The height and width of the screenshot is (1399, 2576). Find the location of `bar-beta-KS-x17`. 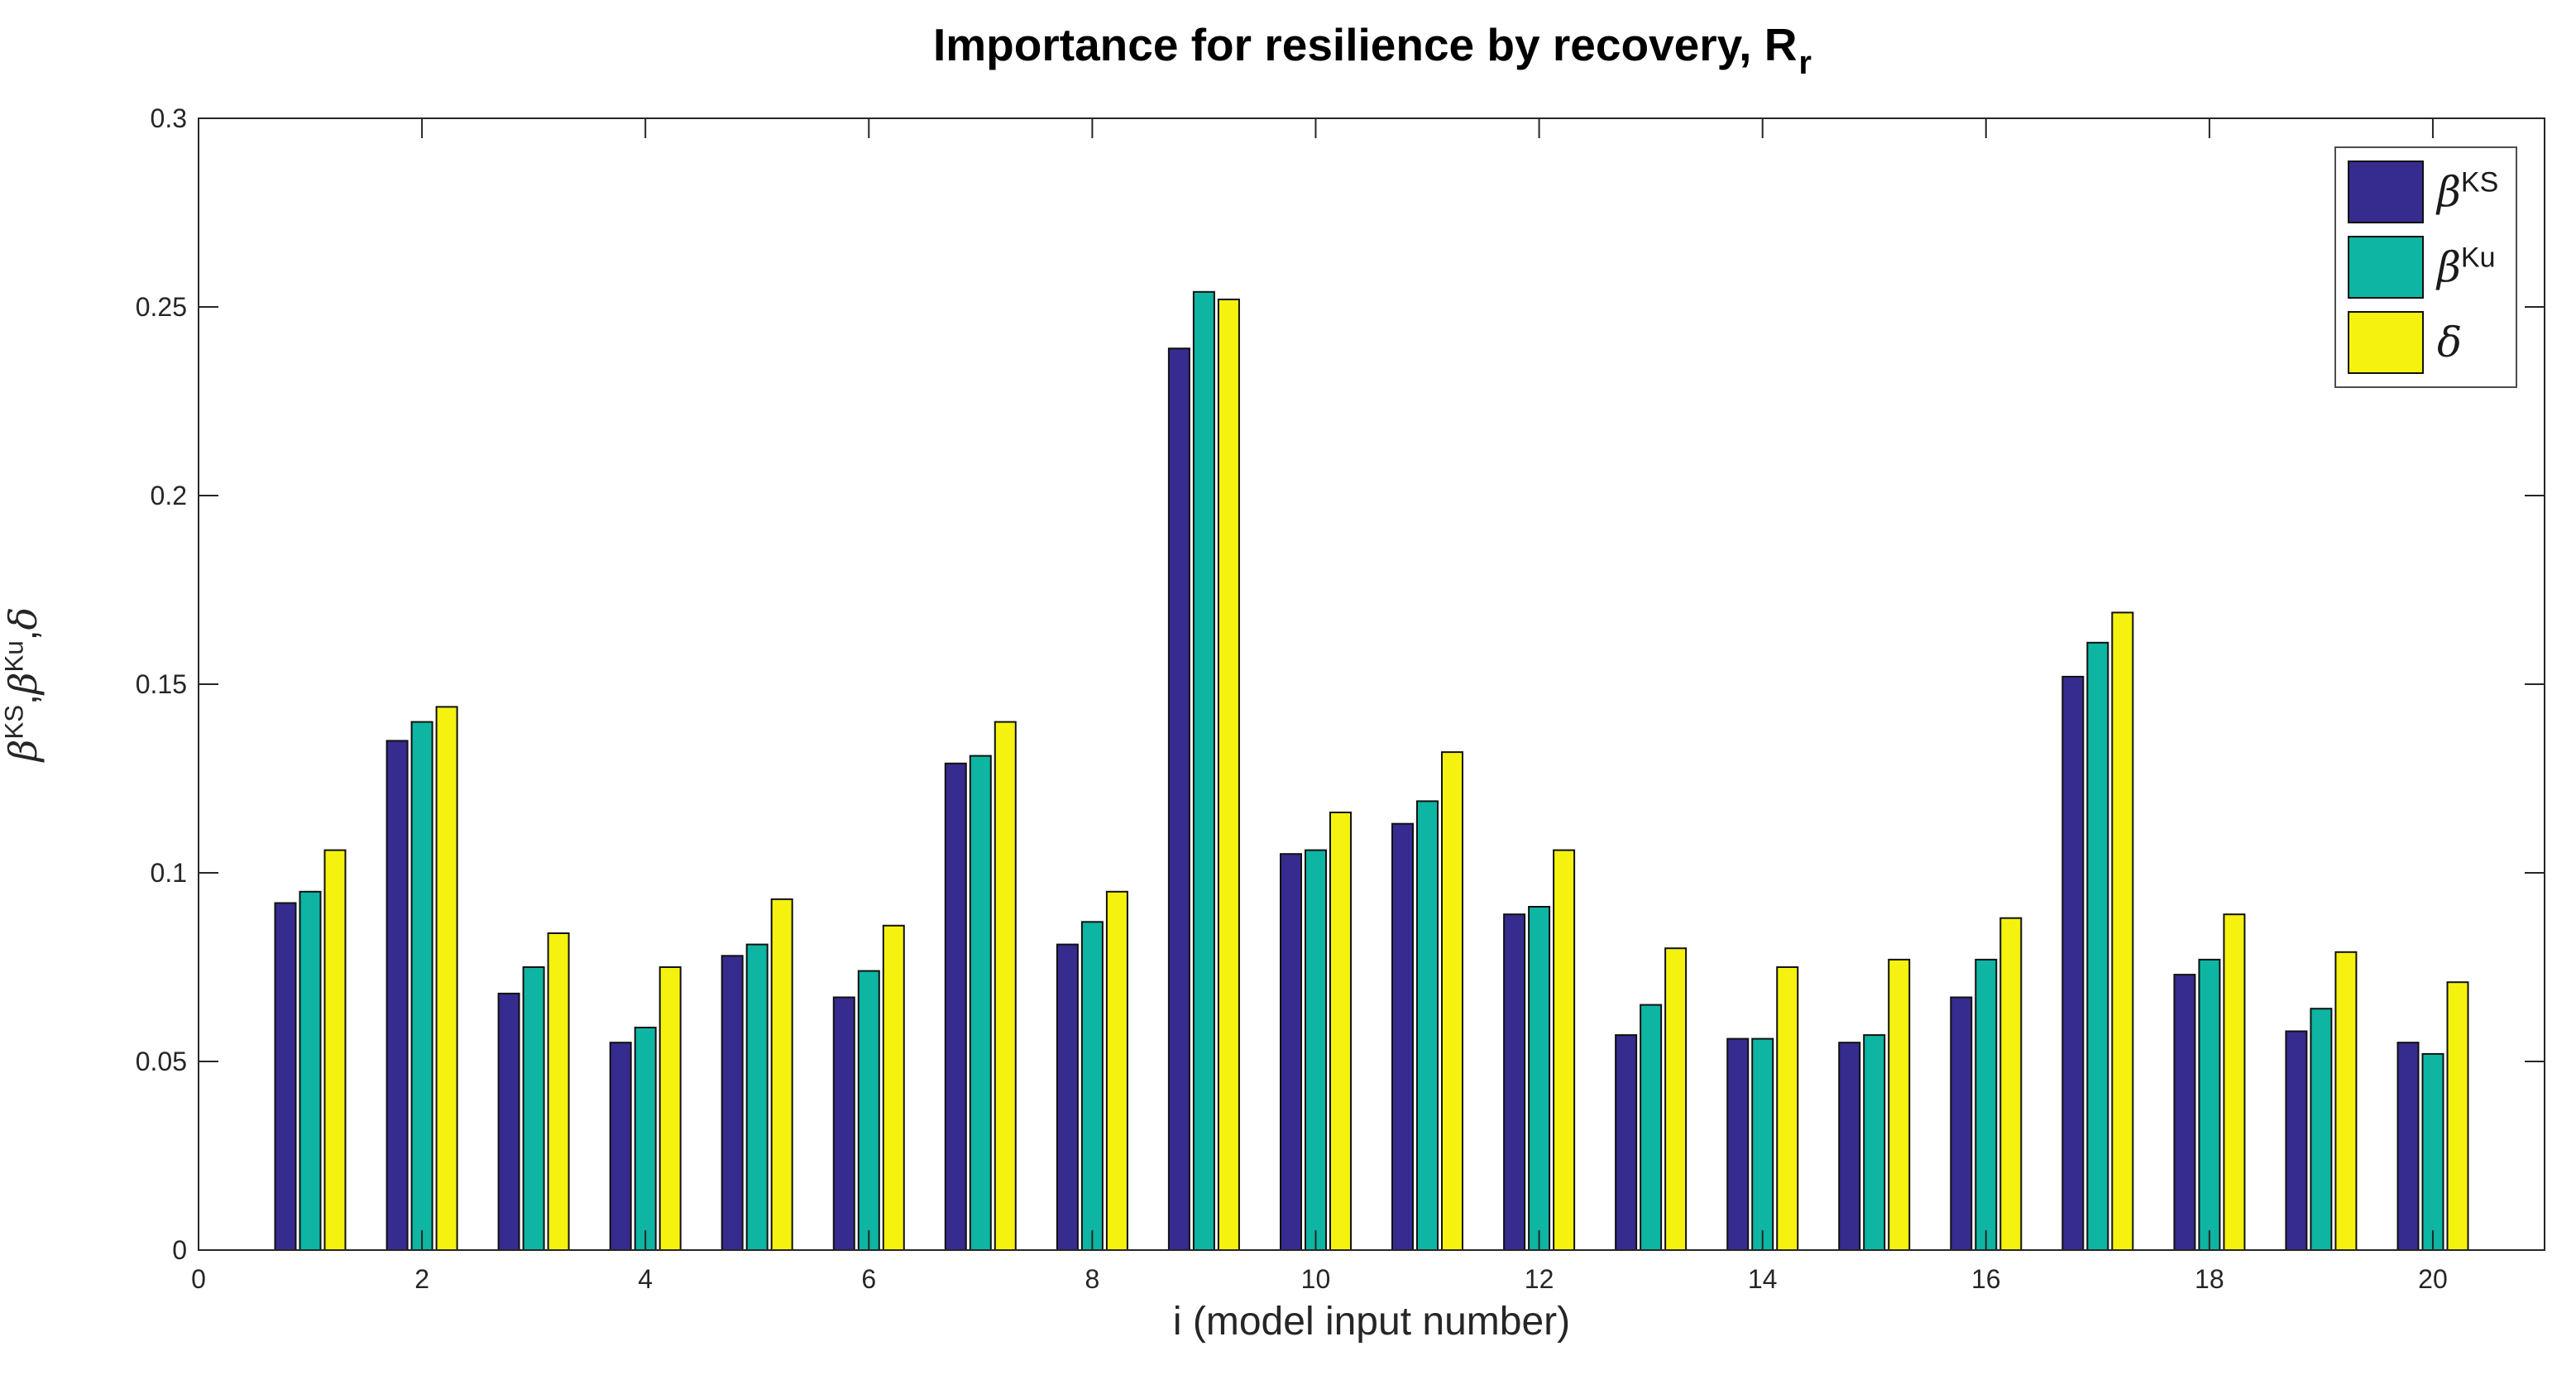

bar-beta-KS-x17 is located at coordinates (2073, 963).